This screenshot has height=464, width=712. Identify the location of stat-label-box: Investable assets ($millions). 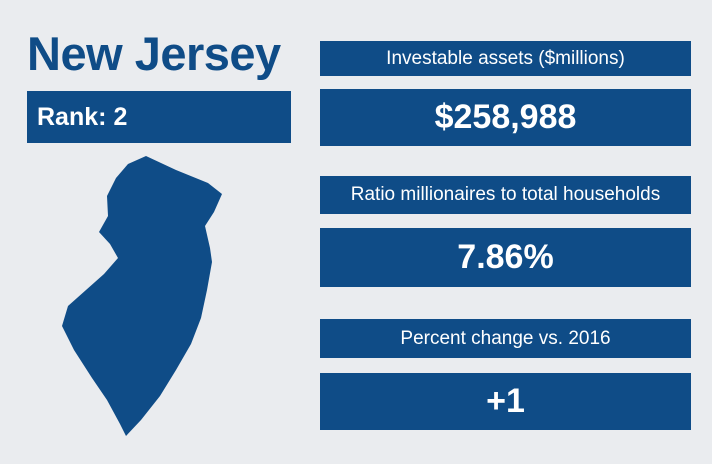
(505, 58).